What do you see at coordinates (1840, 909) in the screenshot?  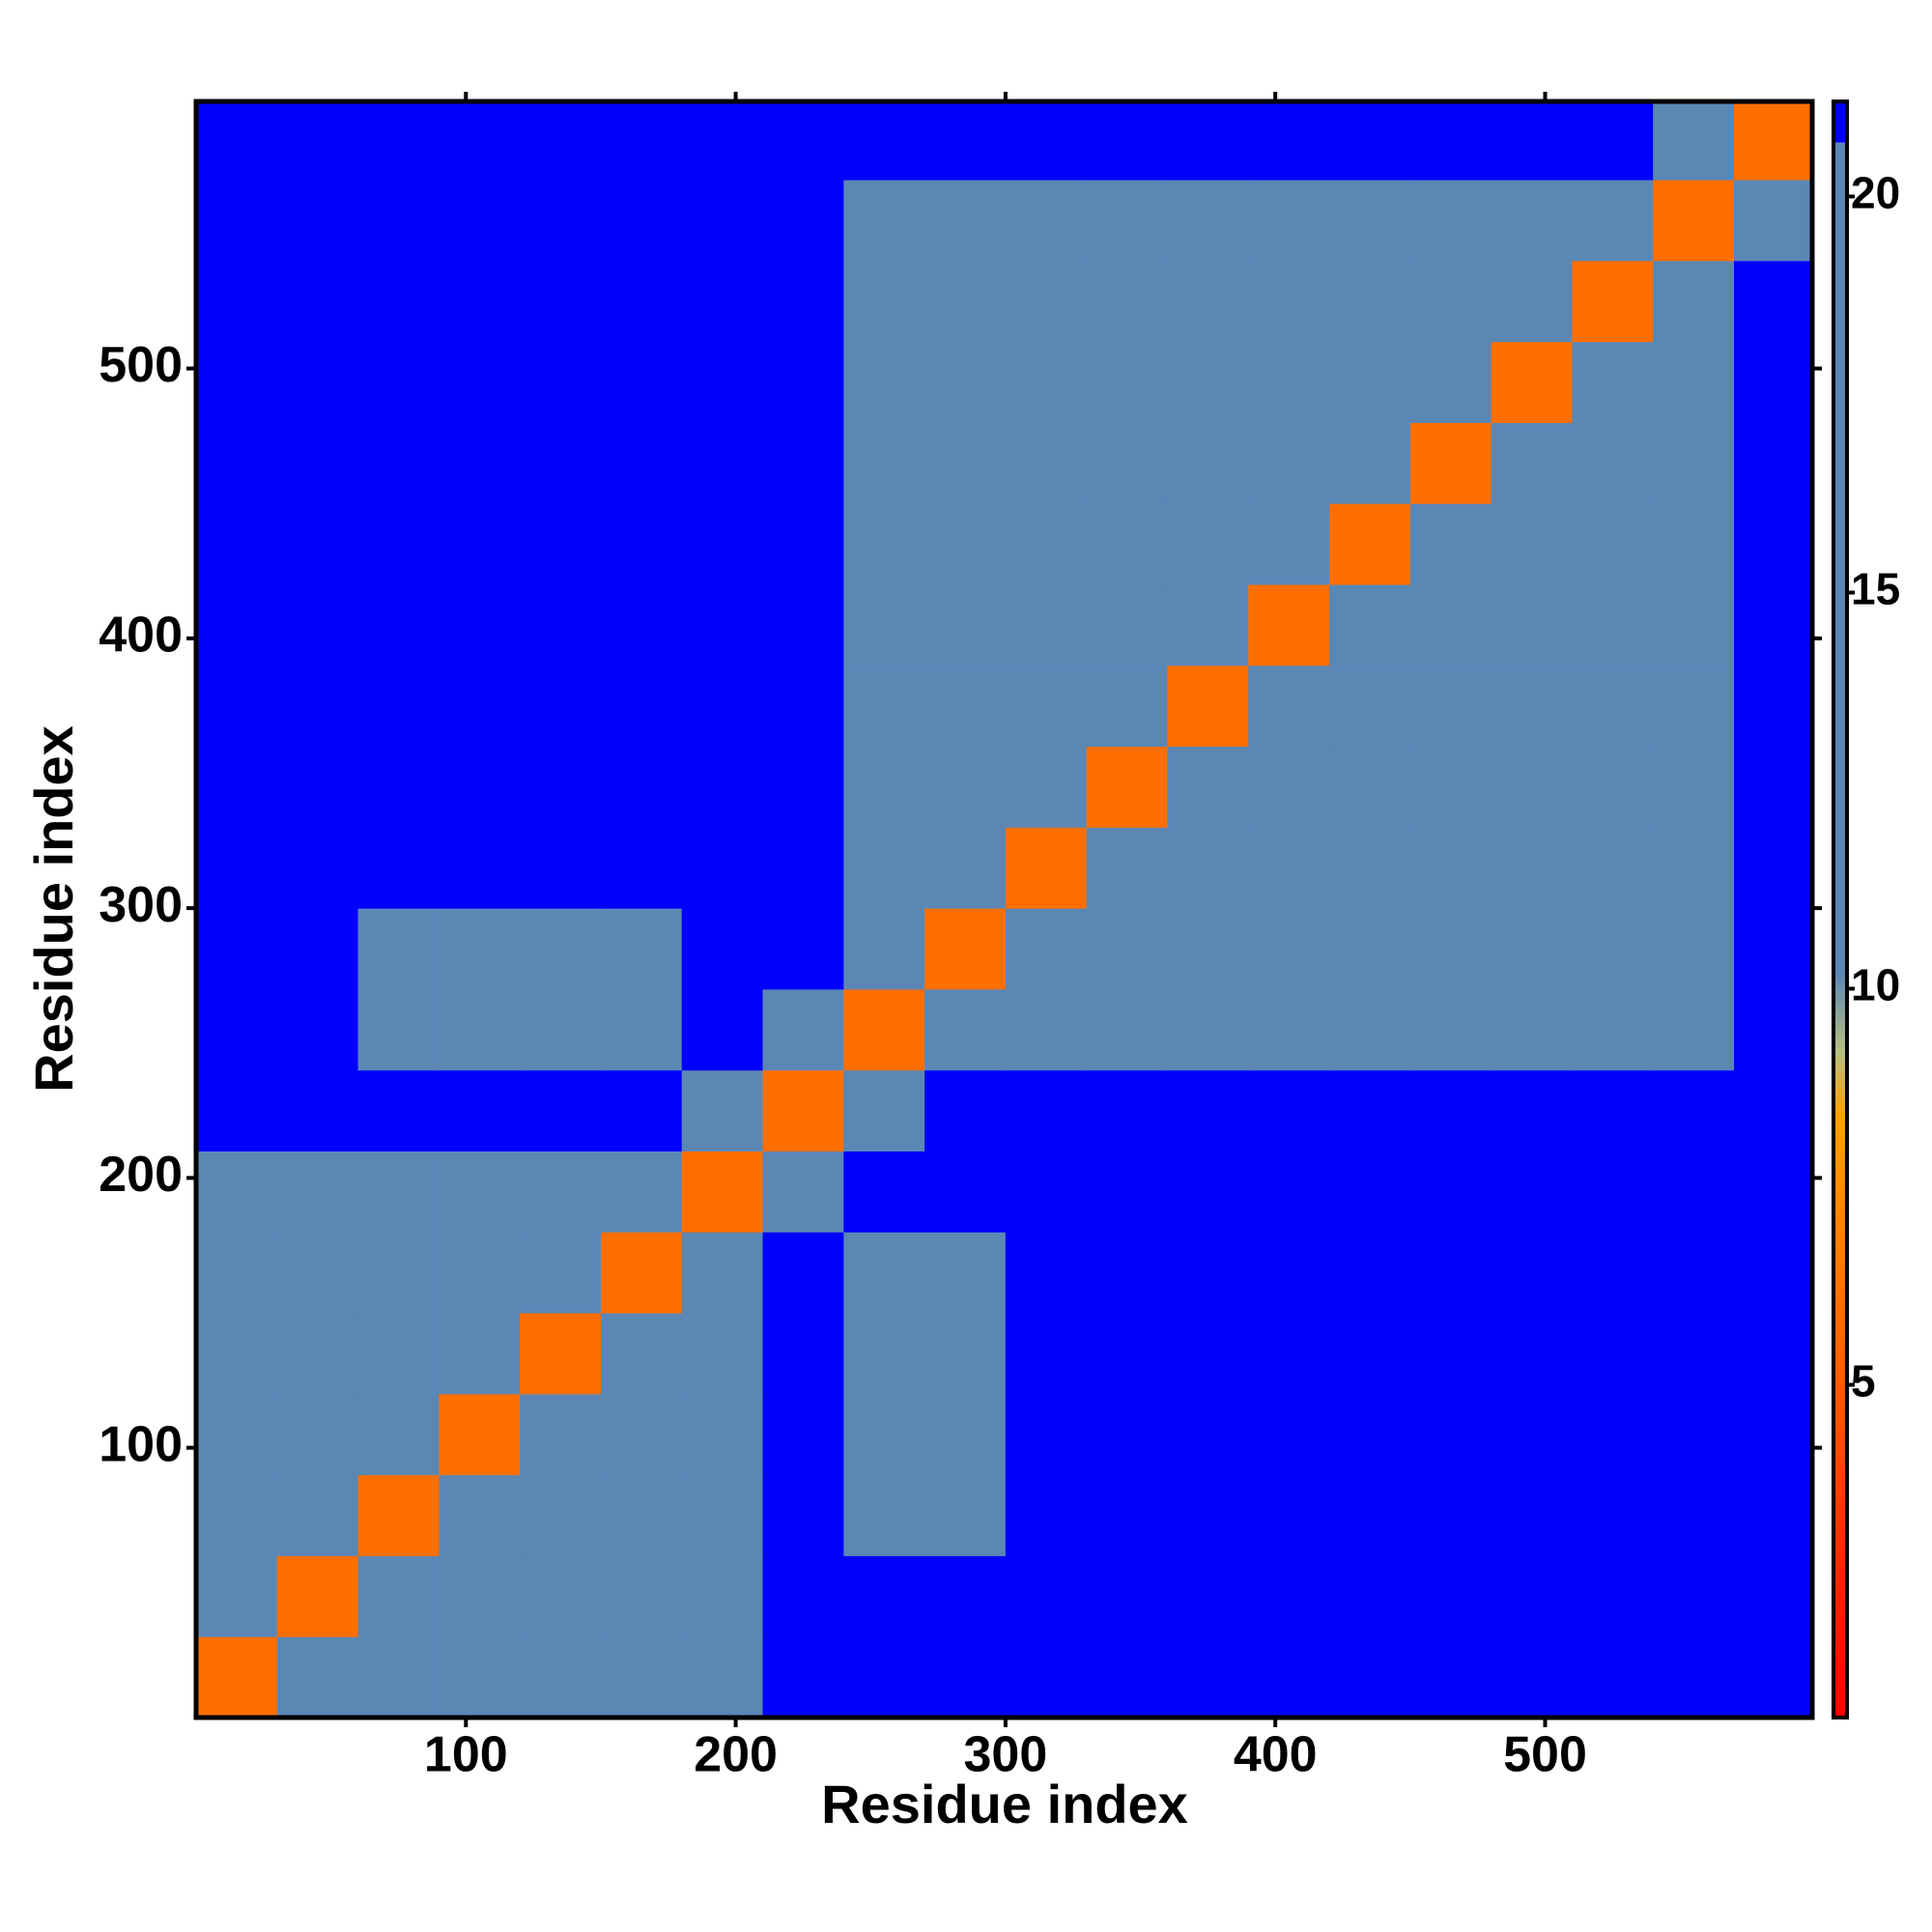 I see `colorbar-frame` at bounding box center [1840, 909].